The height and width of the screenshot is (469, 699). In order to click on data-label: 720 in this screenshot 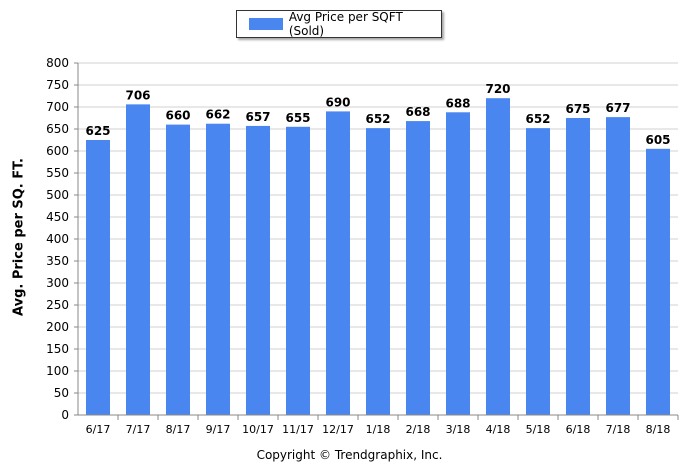, I will do `click(497, 89)`.